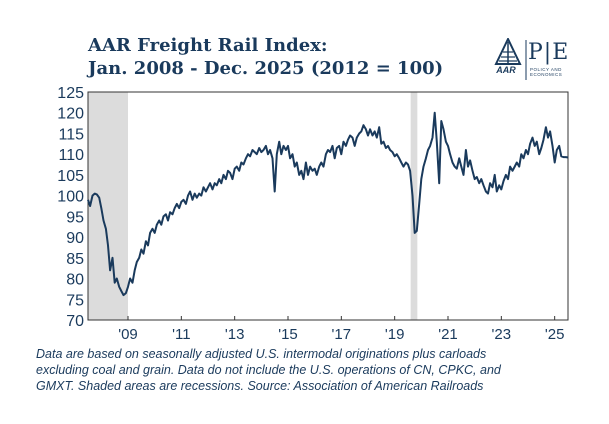 This screenshot has height=424, width=609. I want to click on y-tick-label: 85, so click(75, 259).